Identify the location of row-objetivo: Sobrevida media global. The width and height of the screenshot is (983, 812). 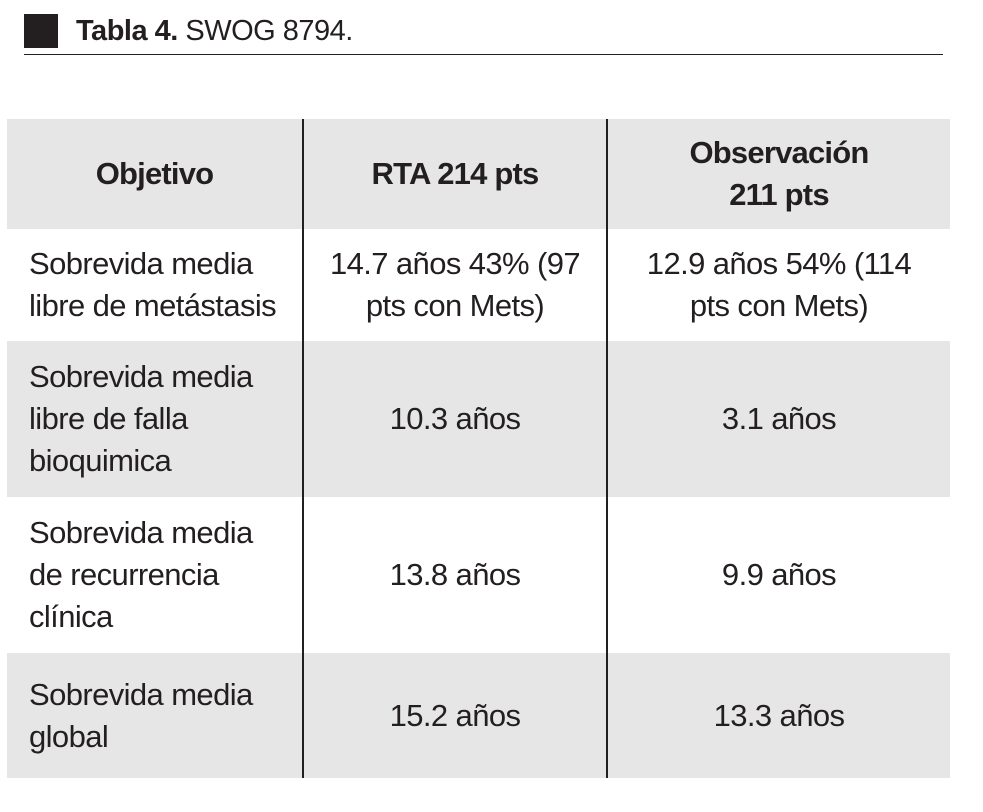
(155, 715).